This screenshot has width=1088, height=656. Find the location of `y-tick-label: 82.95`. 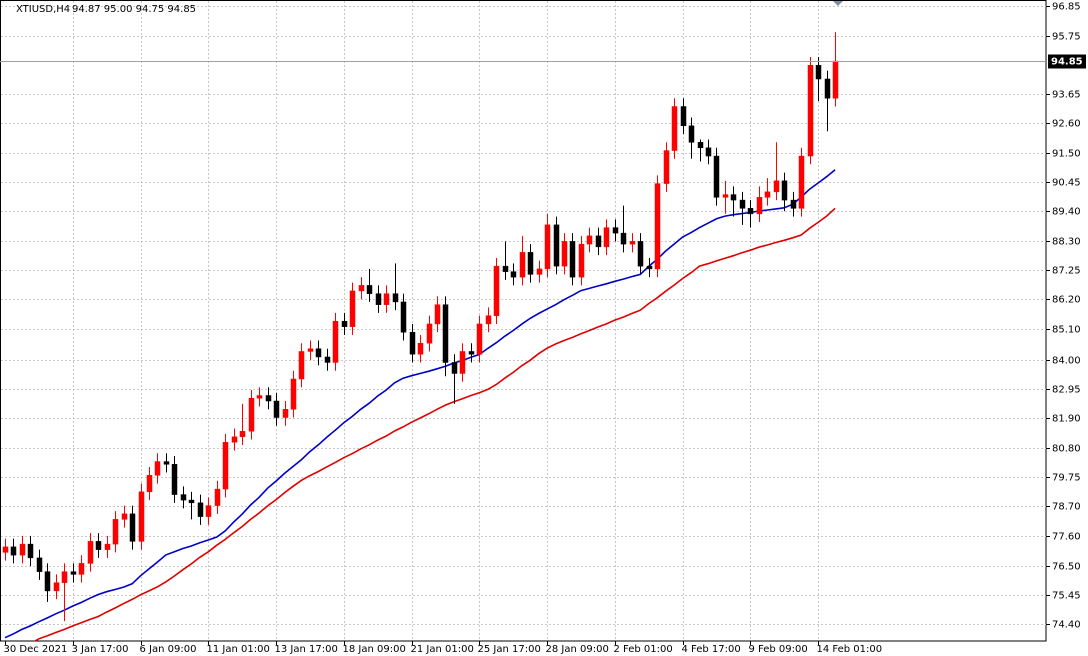

y-tick-label: 82.95 is located at coordinates (1066, 390).